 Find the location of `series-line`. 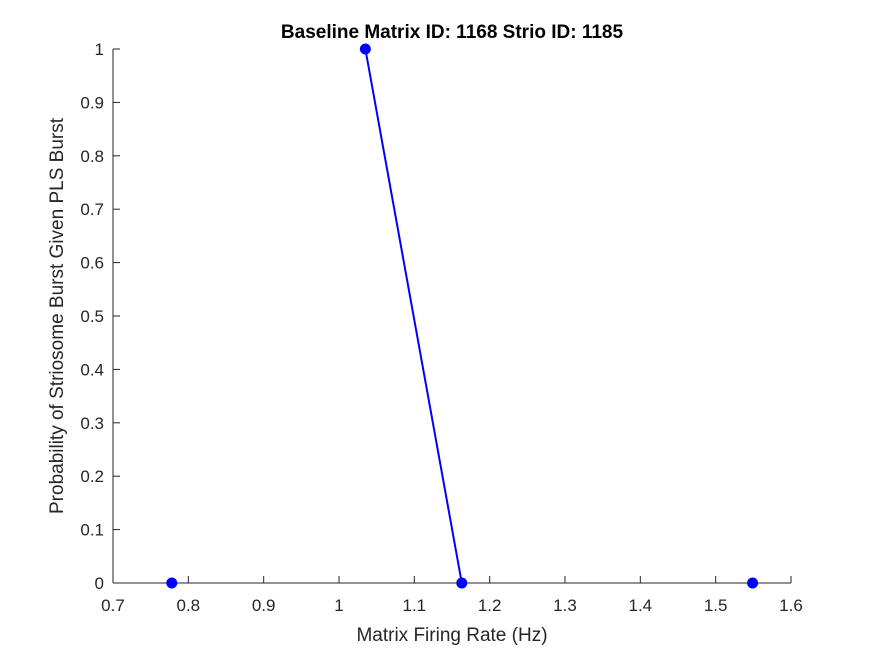

series-line is located at coordinates (413, 316).